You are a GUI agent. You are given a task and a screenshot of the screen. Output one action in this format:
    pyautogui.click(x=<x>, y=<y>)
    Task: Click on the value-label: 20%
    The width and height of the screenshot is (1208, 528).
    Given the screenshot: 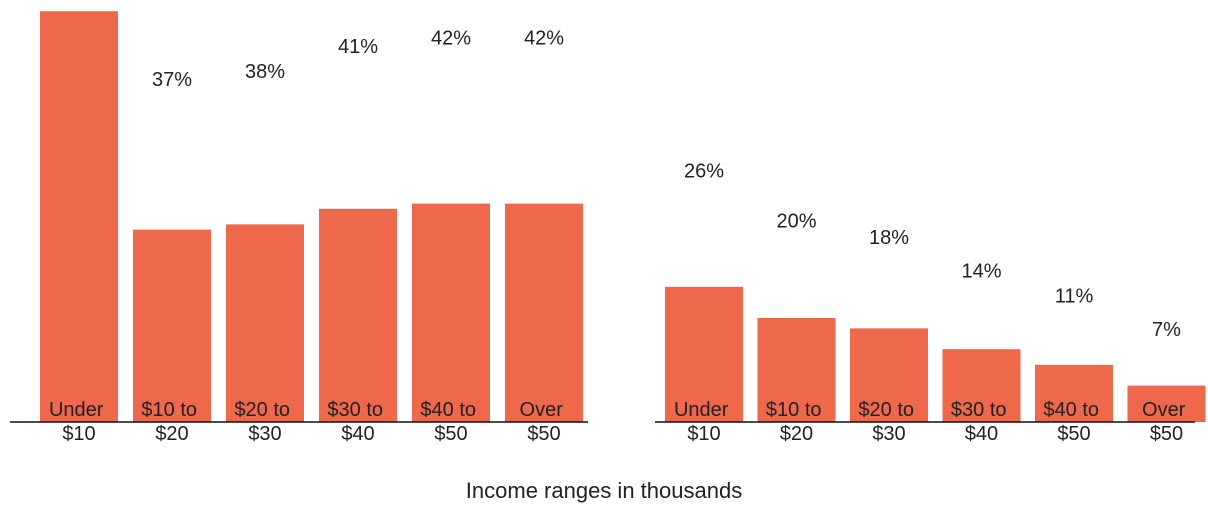 What is the action you would take?
    pyautogui.click(x=796, y=222)
    